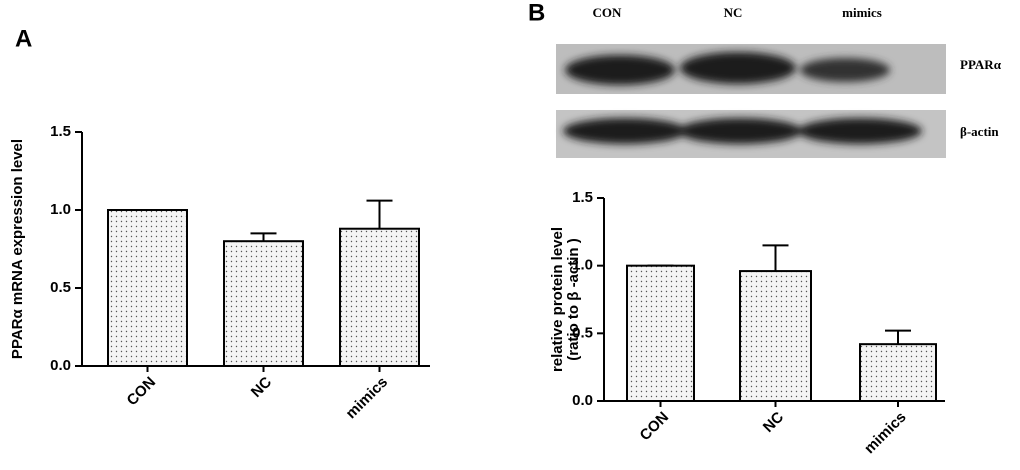 This screenshot has height=470, width=1020. Describe the element at coordinates (608, 12) in the screenshot. I see `lane-label: CON` at that location.